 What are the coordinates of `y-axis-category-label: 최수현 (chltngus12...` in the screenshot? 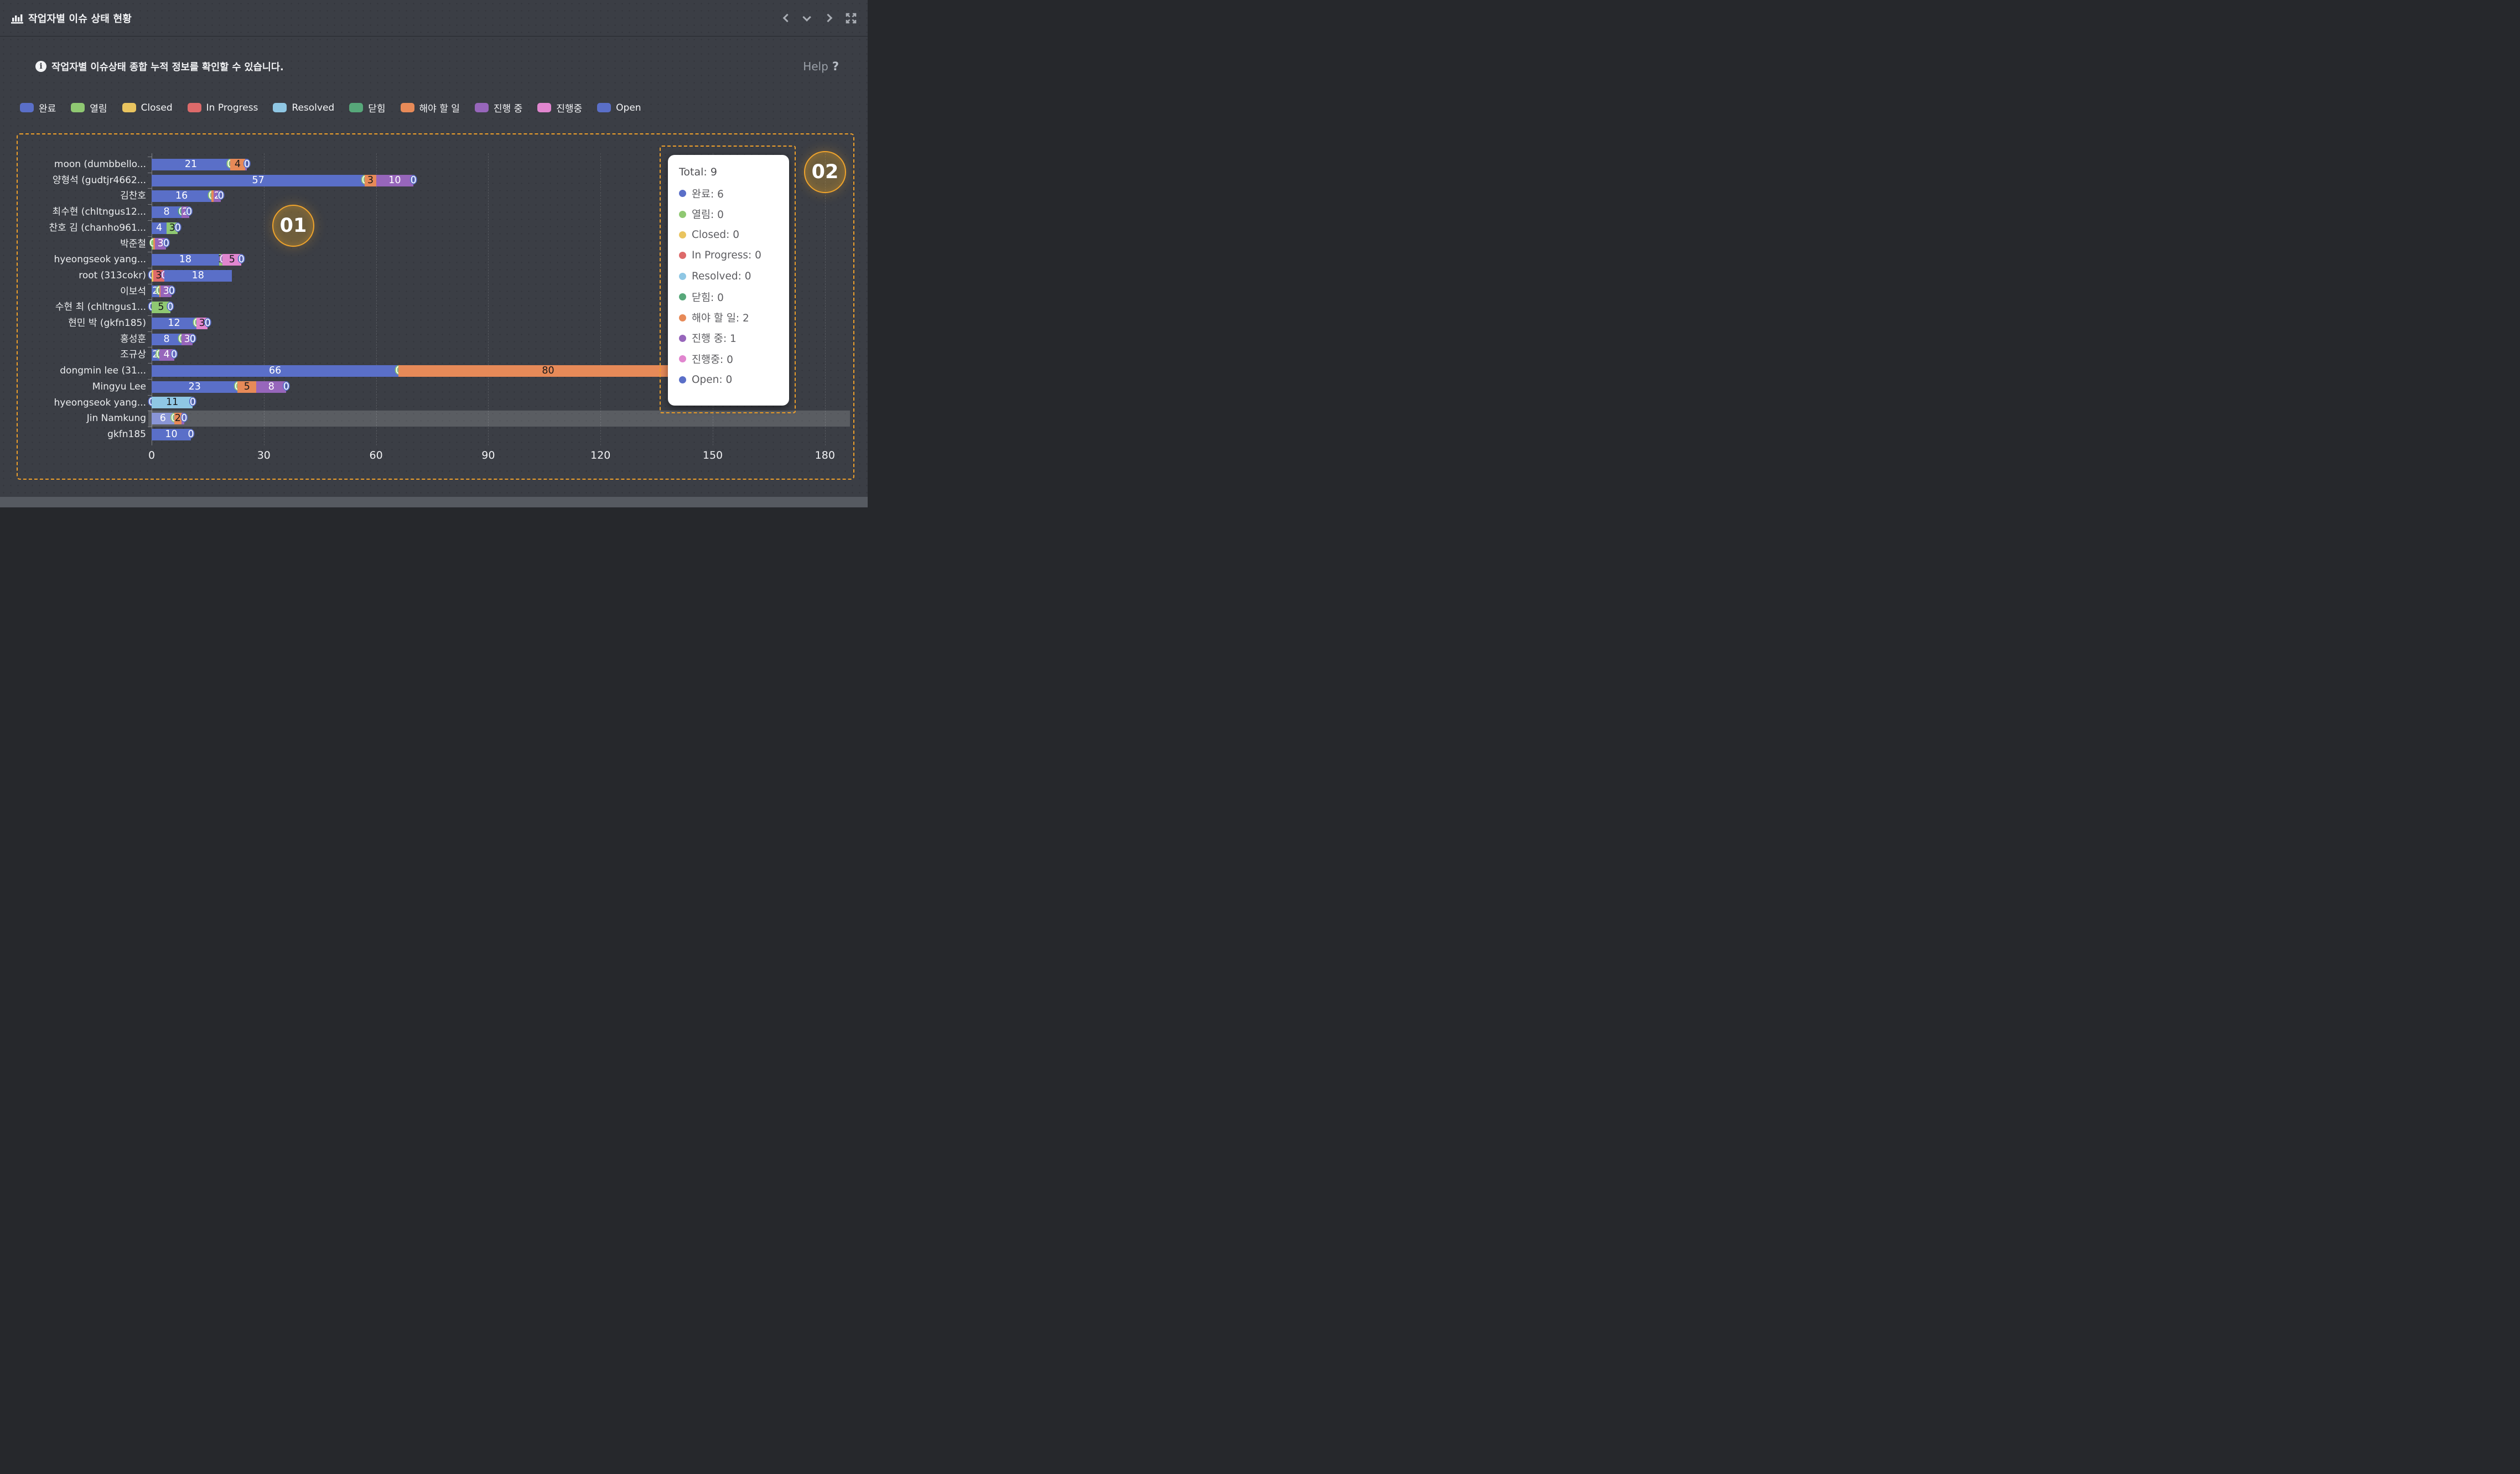 It's located at (99, 212).